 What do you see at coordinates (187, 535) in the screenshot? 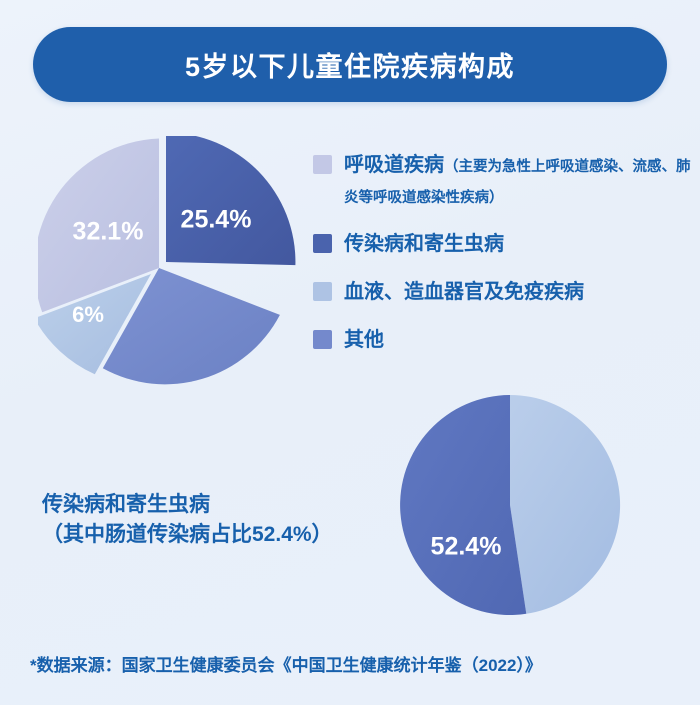
I see `caption-line-2: （其中肠道传染病占比52.4%）` at bounding box center [187, 535].